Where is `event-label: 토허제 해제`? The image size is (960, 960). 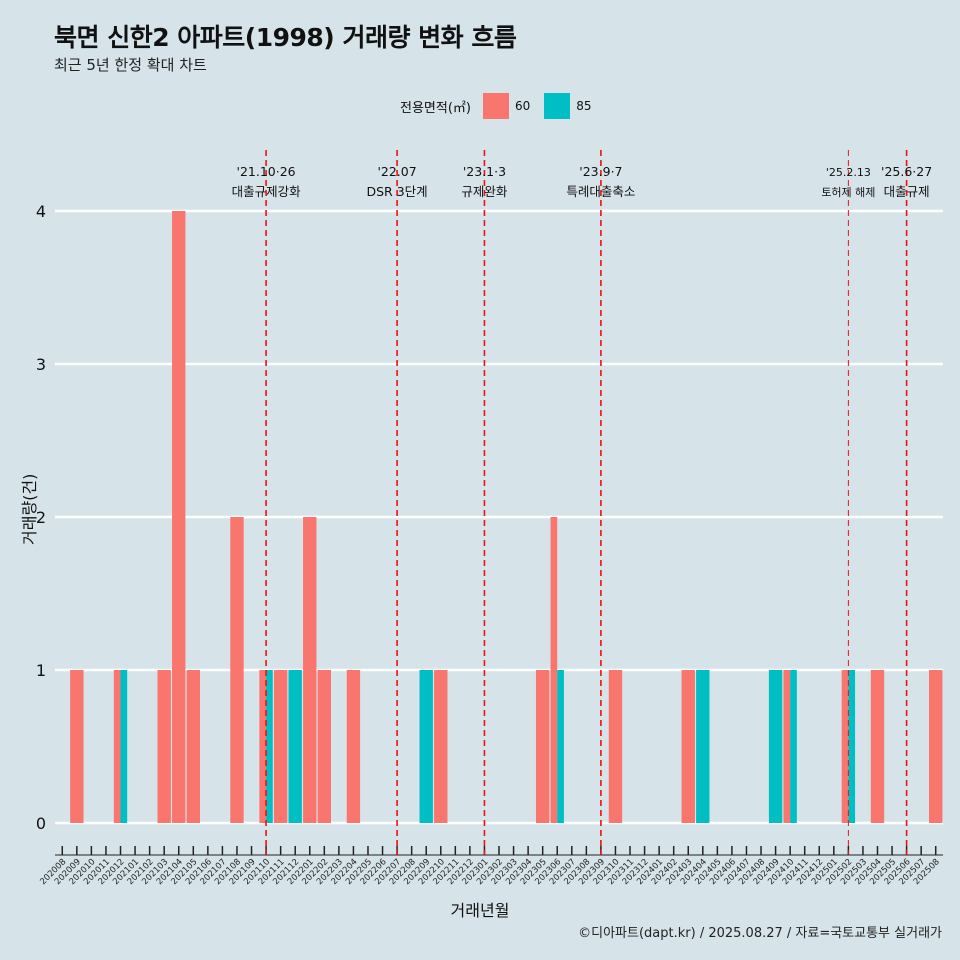
event-label: 토허제 해제 is located at coordinates (848, 192).